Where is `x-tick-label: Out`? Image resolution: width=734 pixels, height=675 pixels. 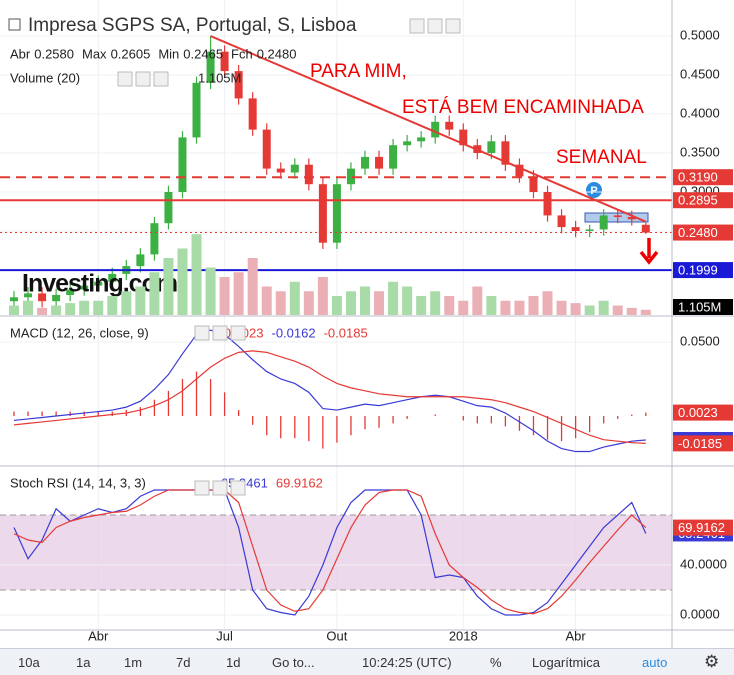 x-tick-label: Out is located at coordinates (336, 635).